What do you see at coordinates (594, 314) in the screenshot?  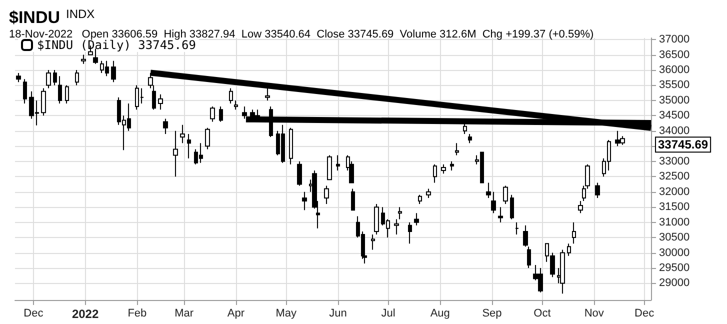 I see `x-tick-label: Nov` at bounding box center [594, 314].